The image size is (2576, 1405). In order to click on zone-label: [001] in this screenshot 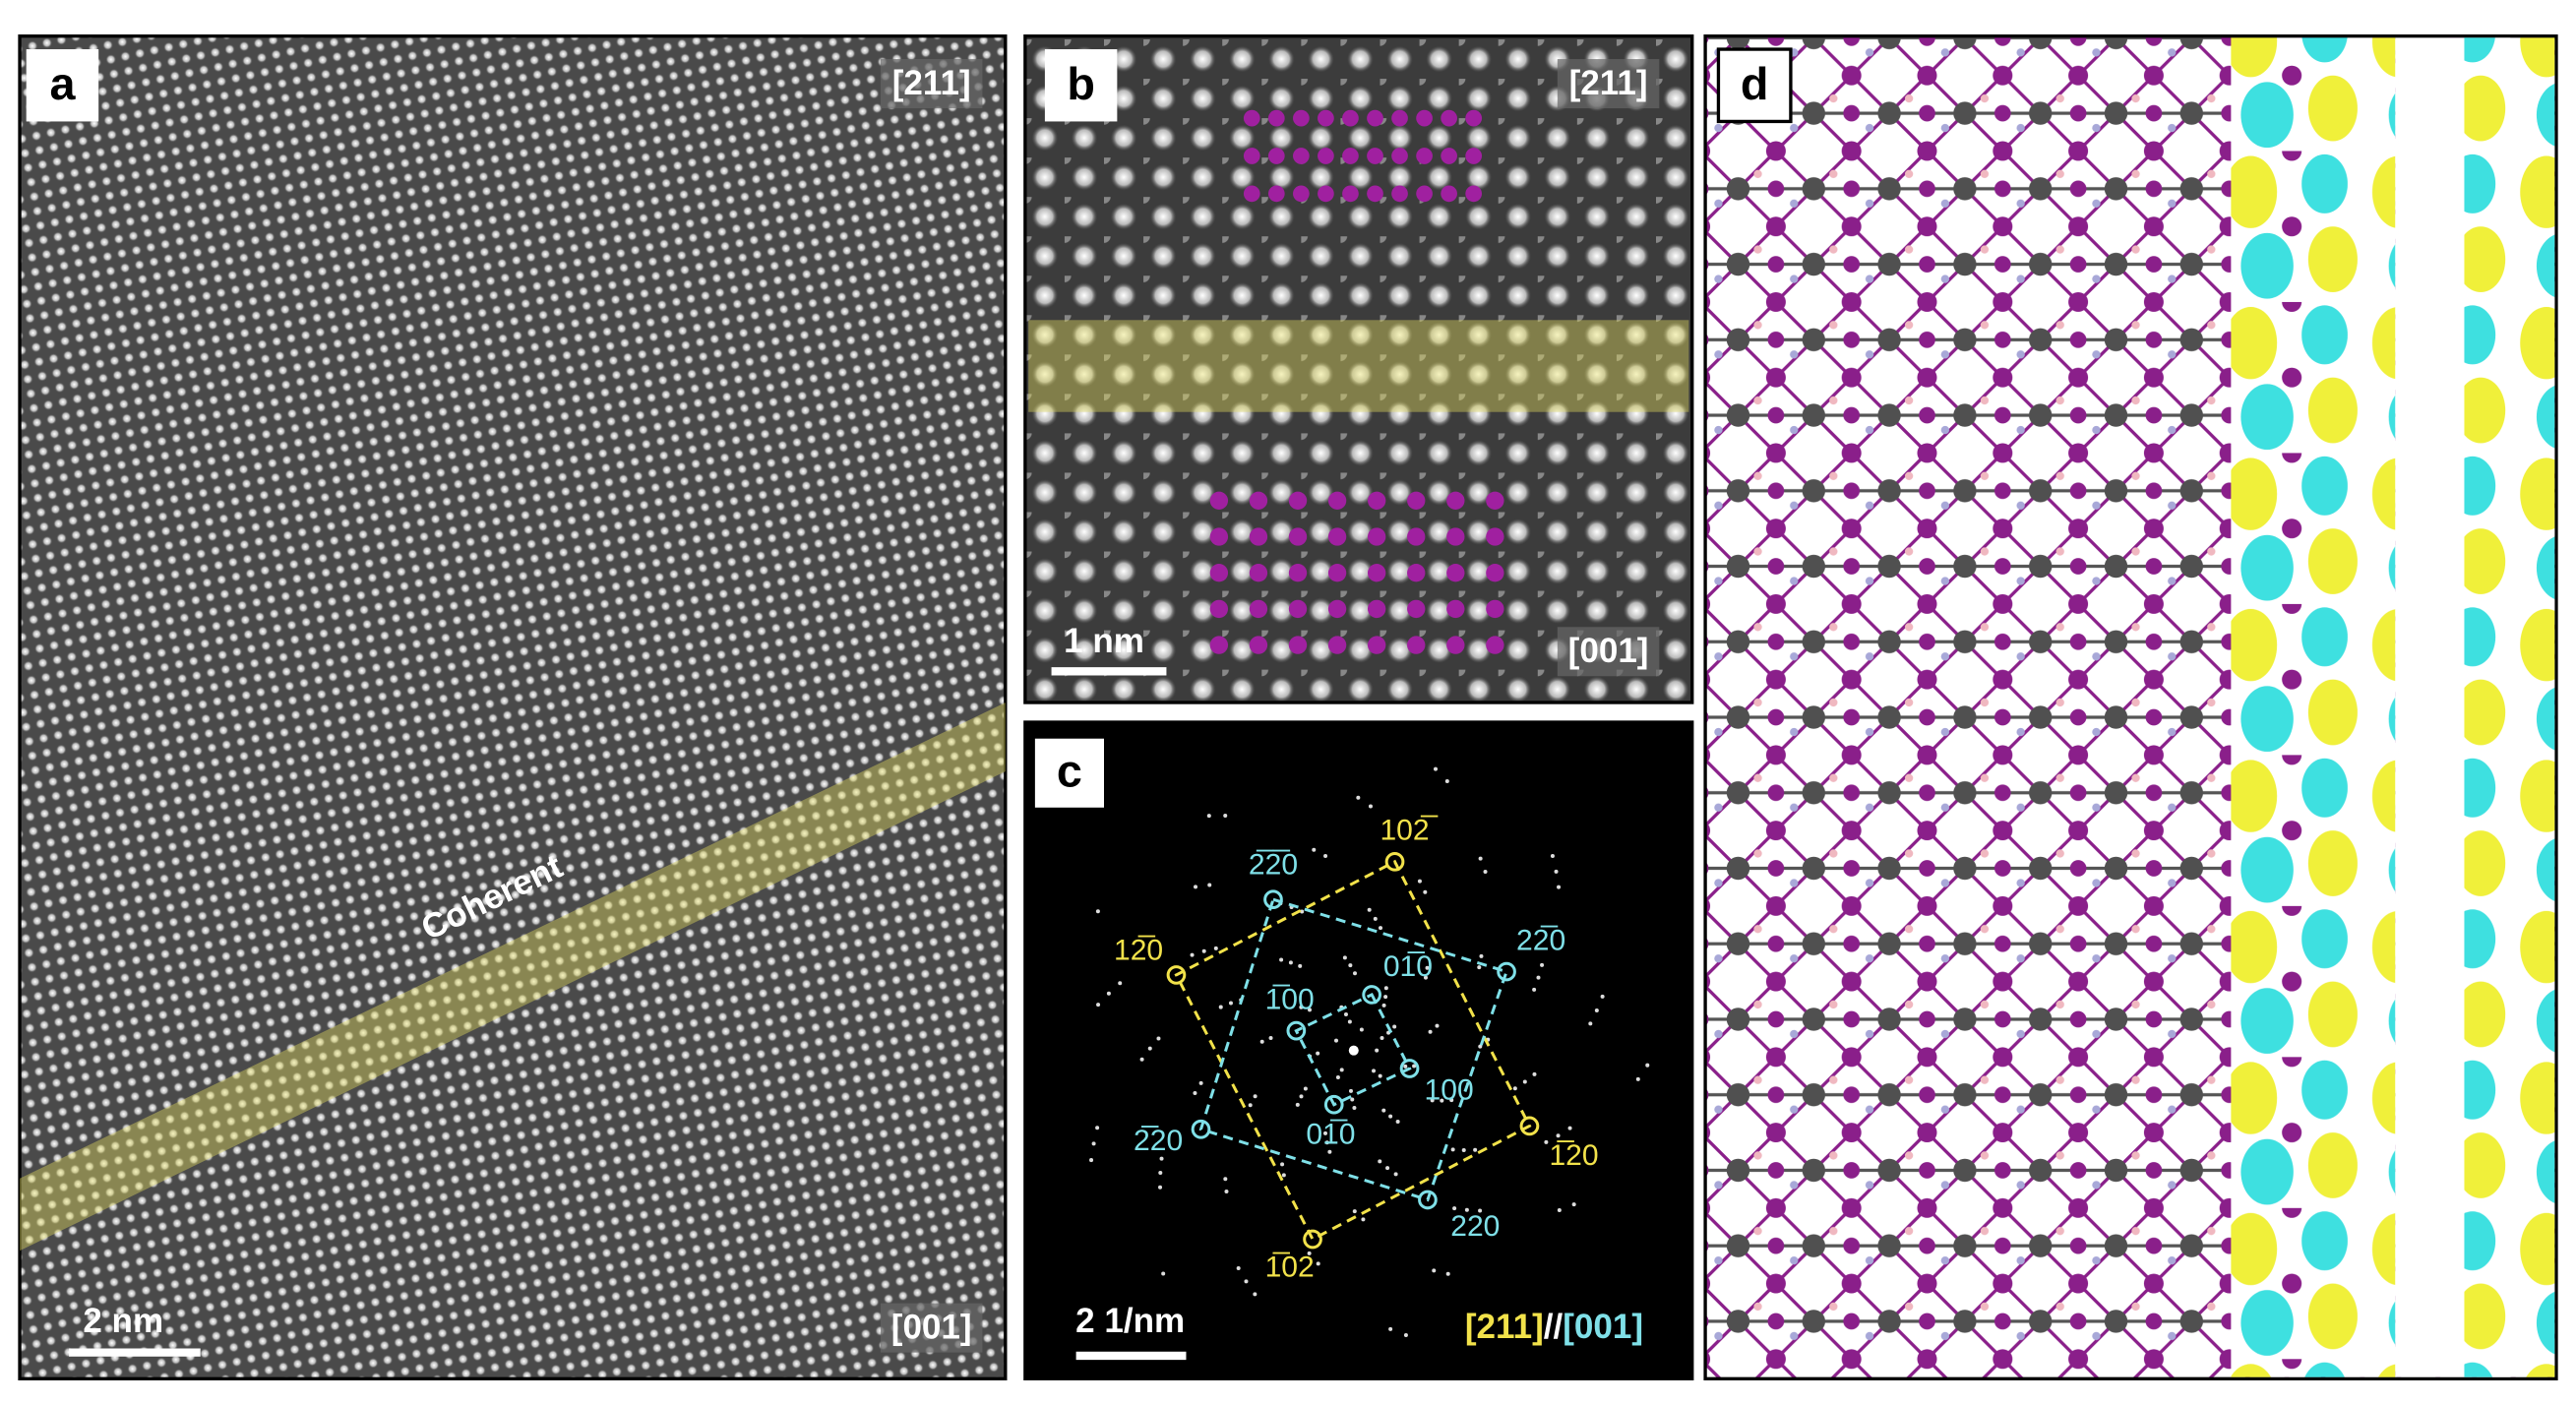, I will do `click(931, 1328)`.